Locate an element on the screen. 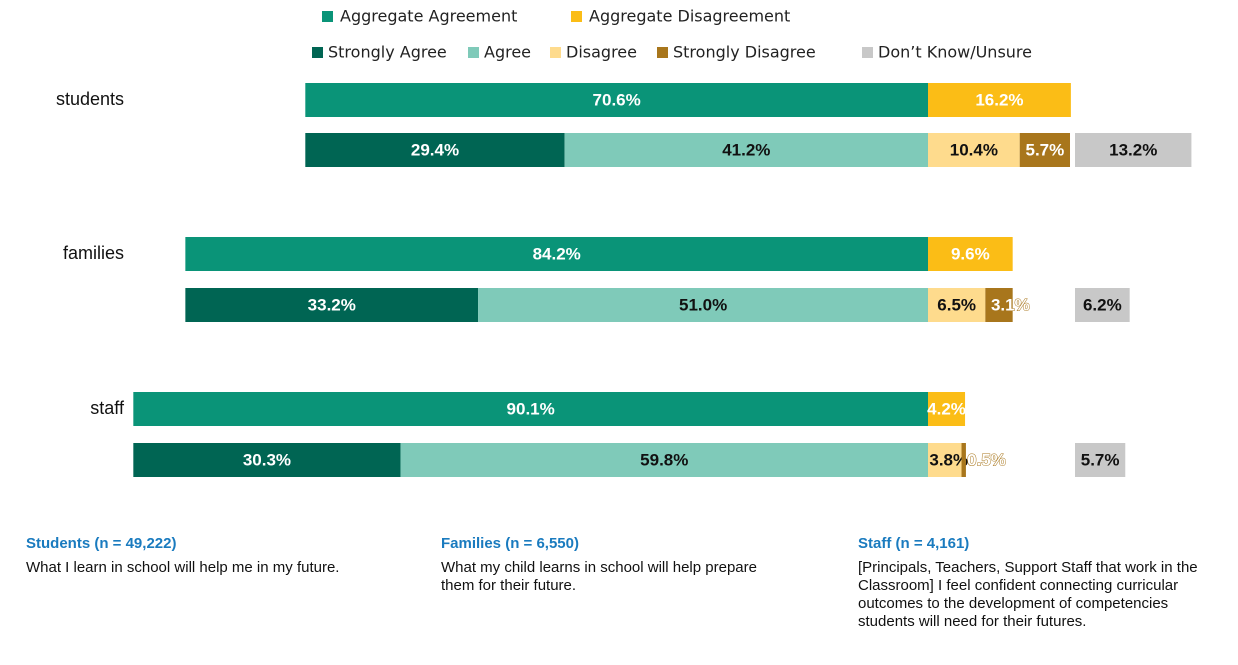 Image resolution: width=1238 pixels, height=665 pixels. legend-label: Disagree is located at coordinates (601, 52).